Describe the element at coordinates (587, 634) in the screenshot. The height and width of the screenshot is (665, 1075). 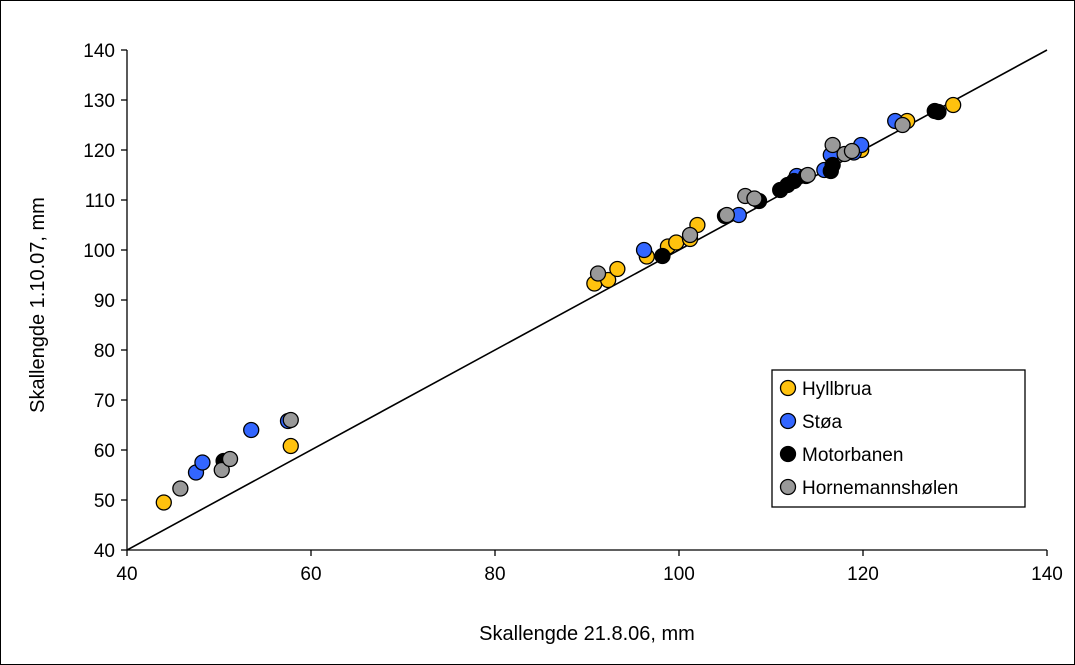
I see `x-axis-title: Skallengde 21.8.06, mm` at that location.